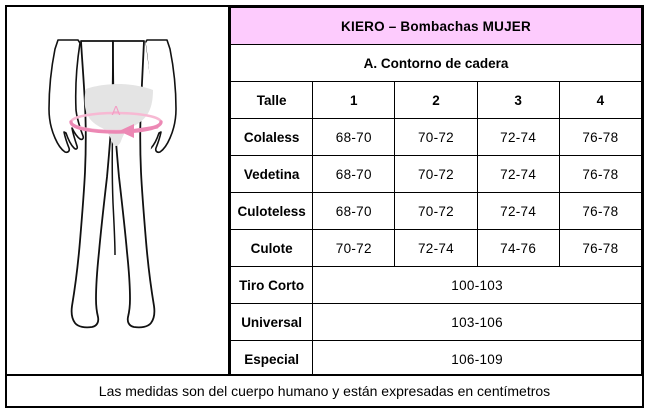 The height and width of the screenshot is (416, 649). What do you see at coordinates (126, 131) in the screenshot?
I see `measure-arrow-head` at bounding box center [126, 131].